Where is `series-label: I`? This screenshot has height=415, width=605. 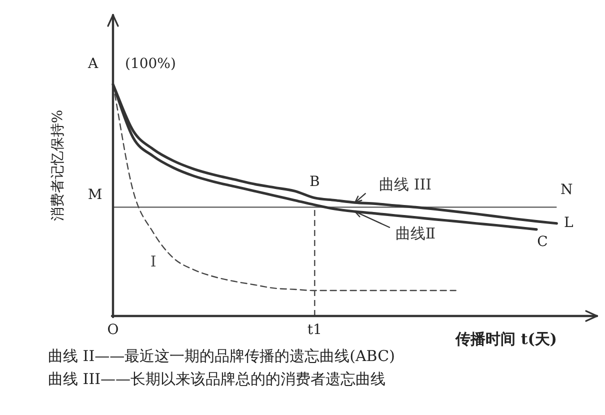
series-label: I is located at coordinates (153, 261).